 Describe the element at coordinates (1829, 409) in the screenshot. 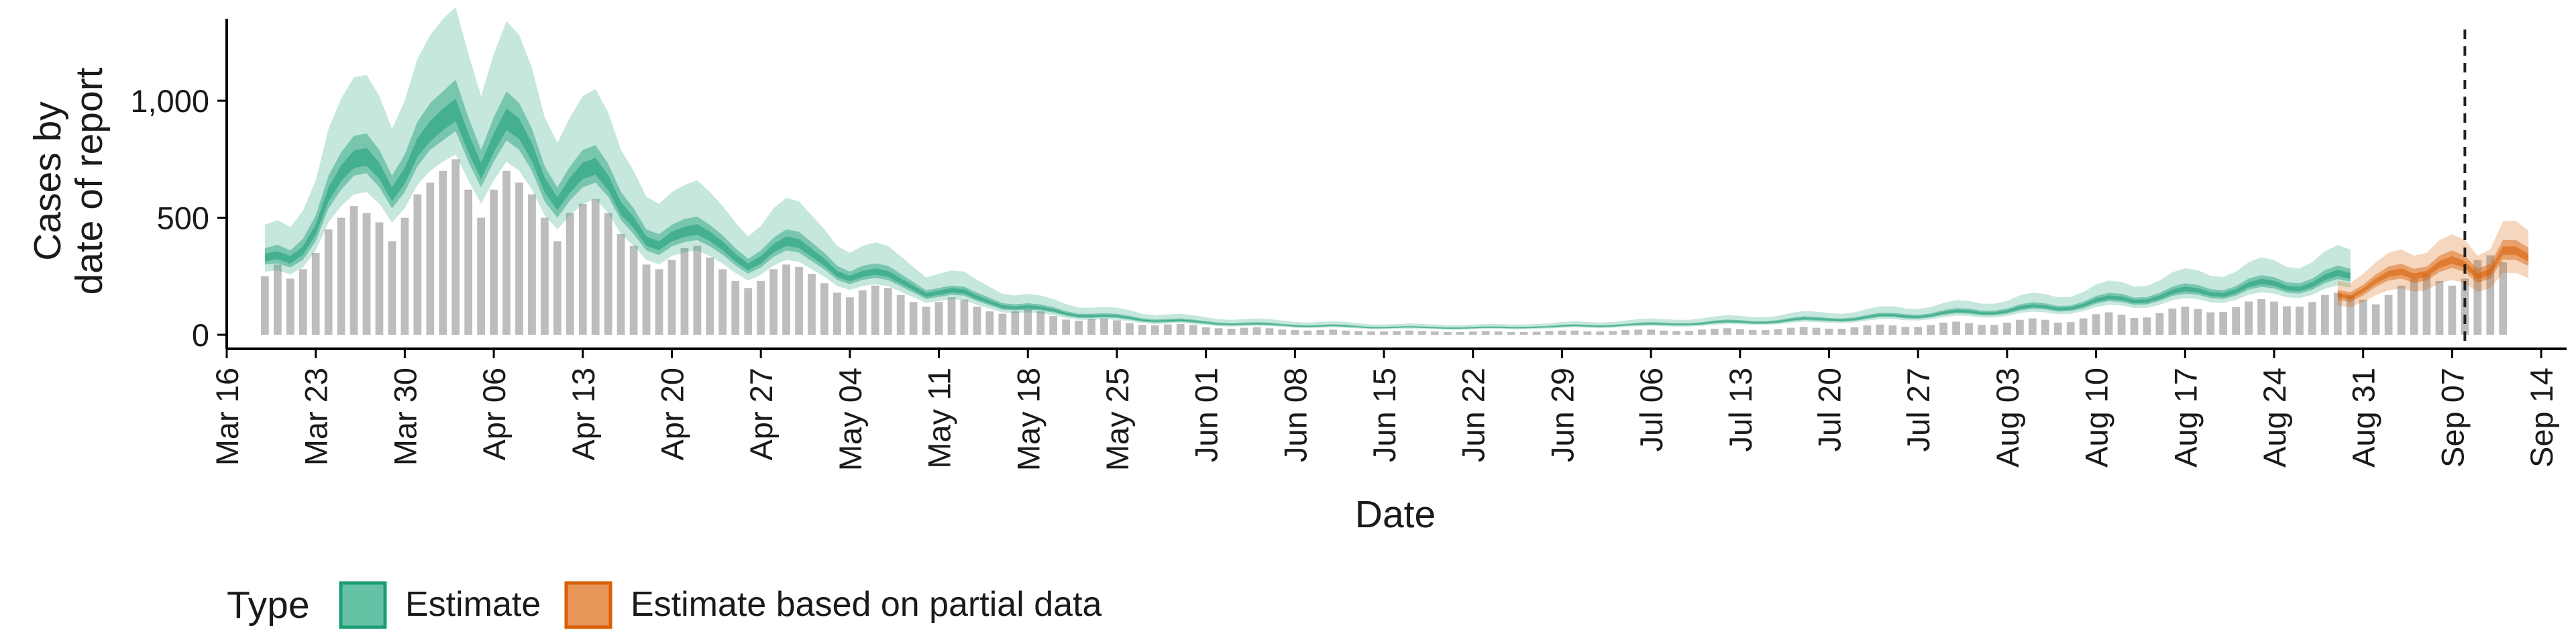

I see `x-tick-label: Jul 20` at that location.